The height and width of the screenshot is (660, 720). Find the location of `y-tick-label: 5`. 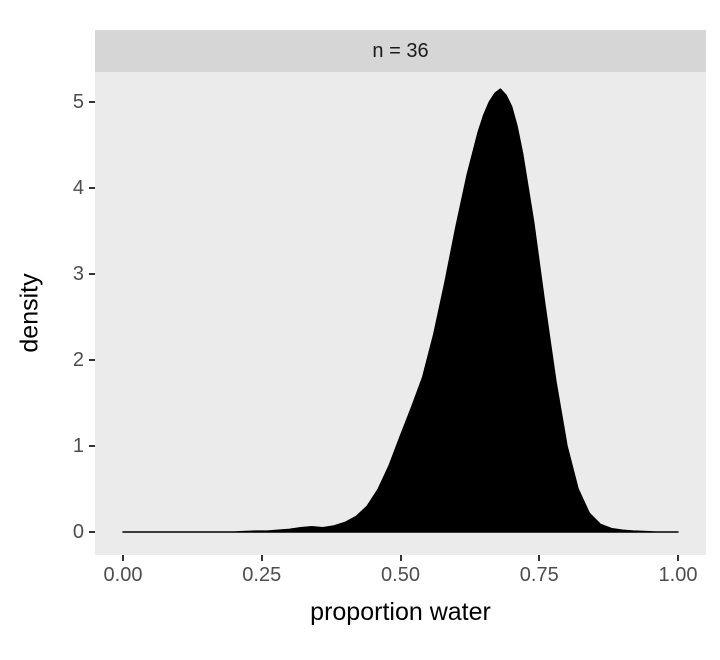

y-tick-label: 5 is located at coordinates (78, 102).